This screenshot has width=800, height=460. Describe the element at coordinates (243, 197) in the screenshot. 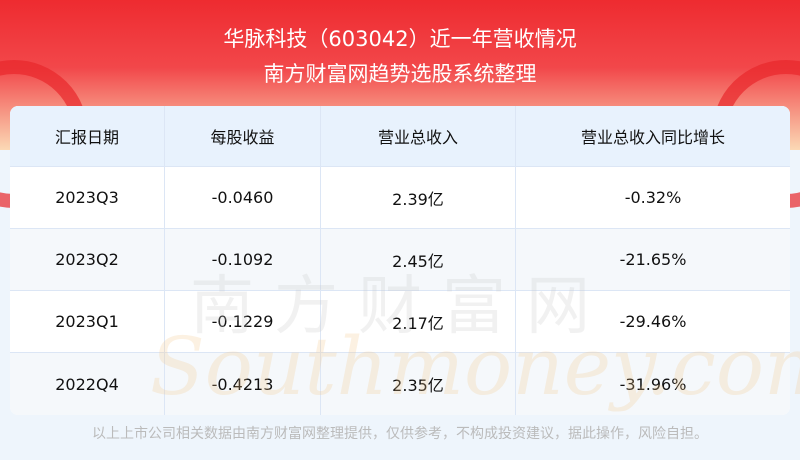

I see `cell-eps: -0.0460` at that location.